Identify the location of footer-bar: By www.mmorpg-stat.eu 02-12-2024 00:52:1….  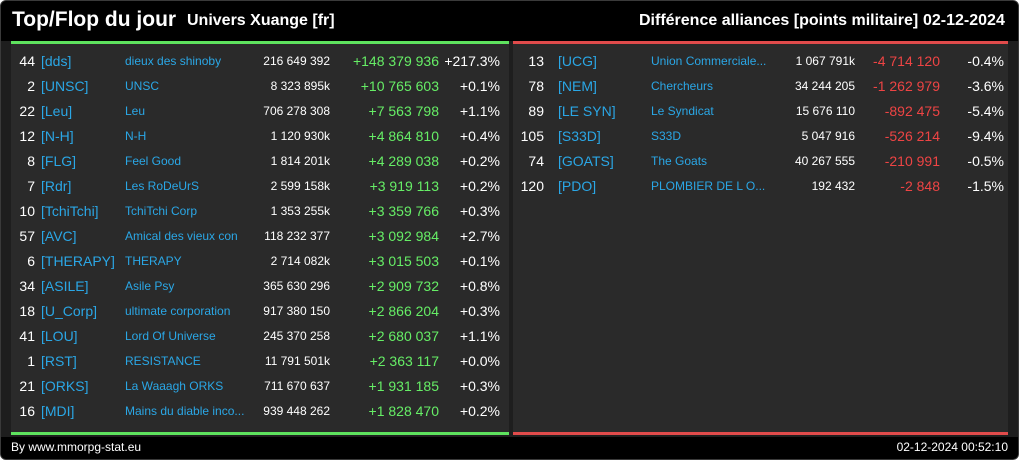
(509, 448).